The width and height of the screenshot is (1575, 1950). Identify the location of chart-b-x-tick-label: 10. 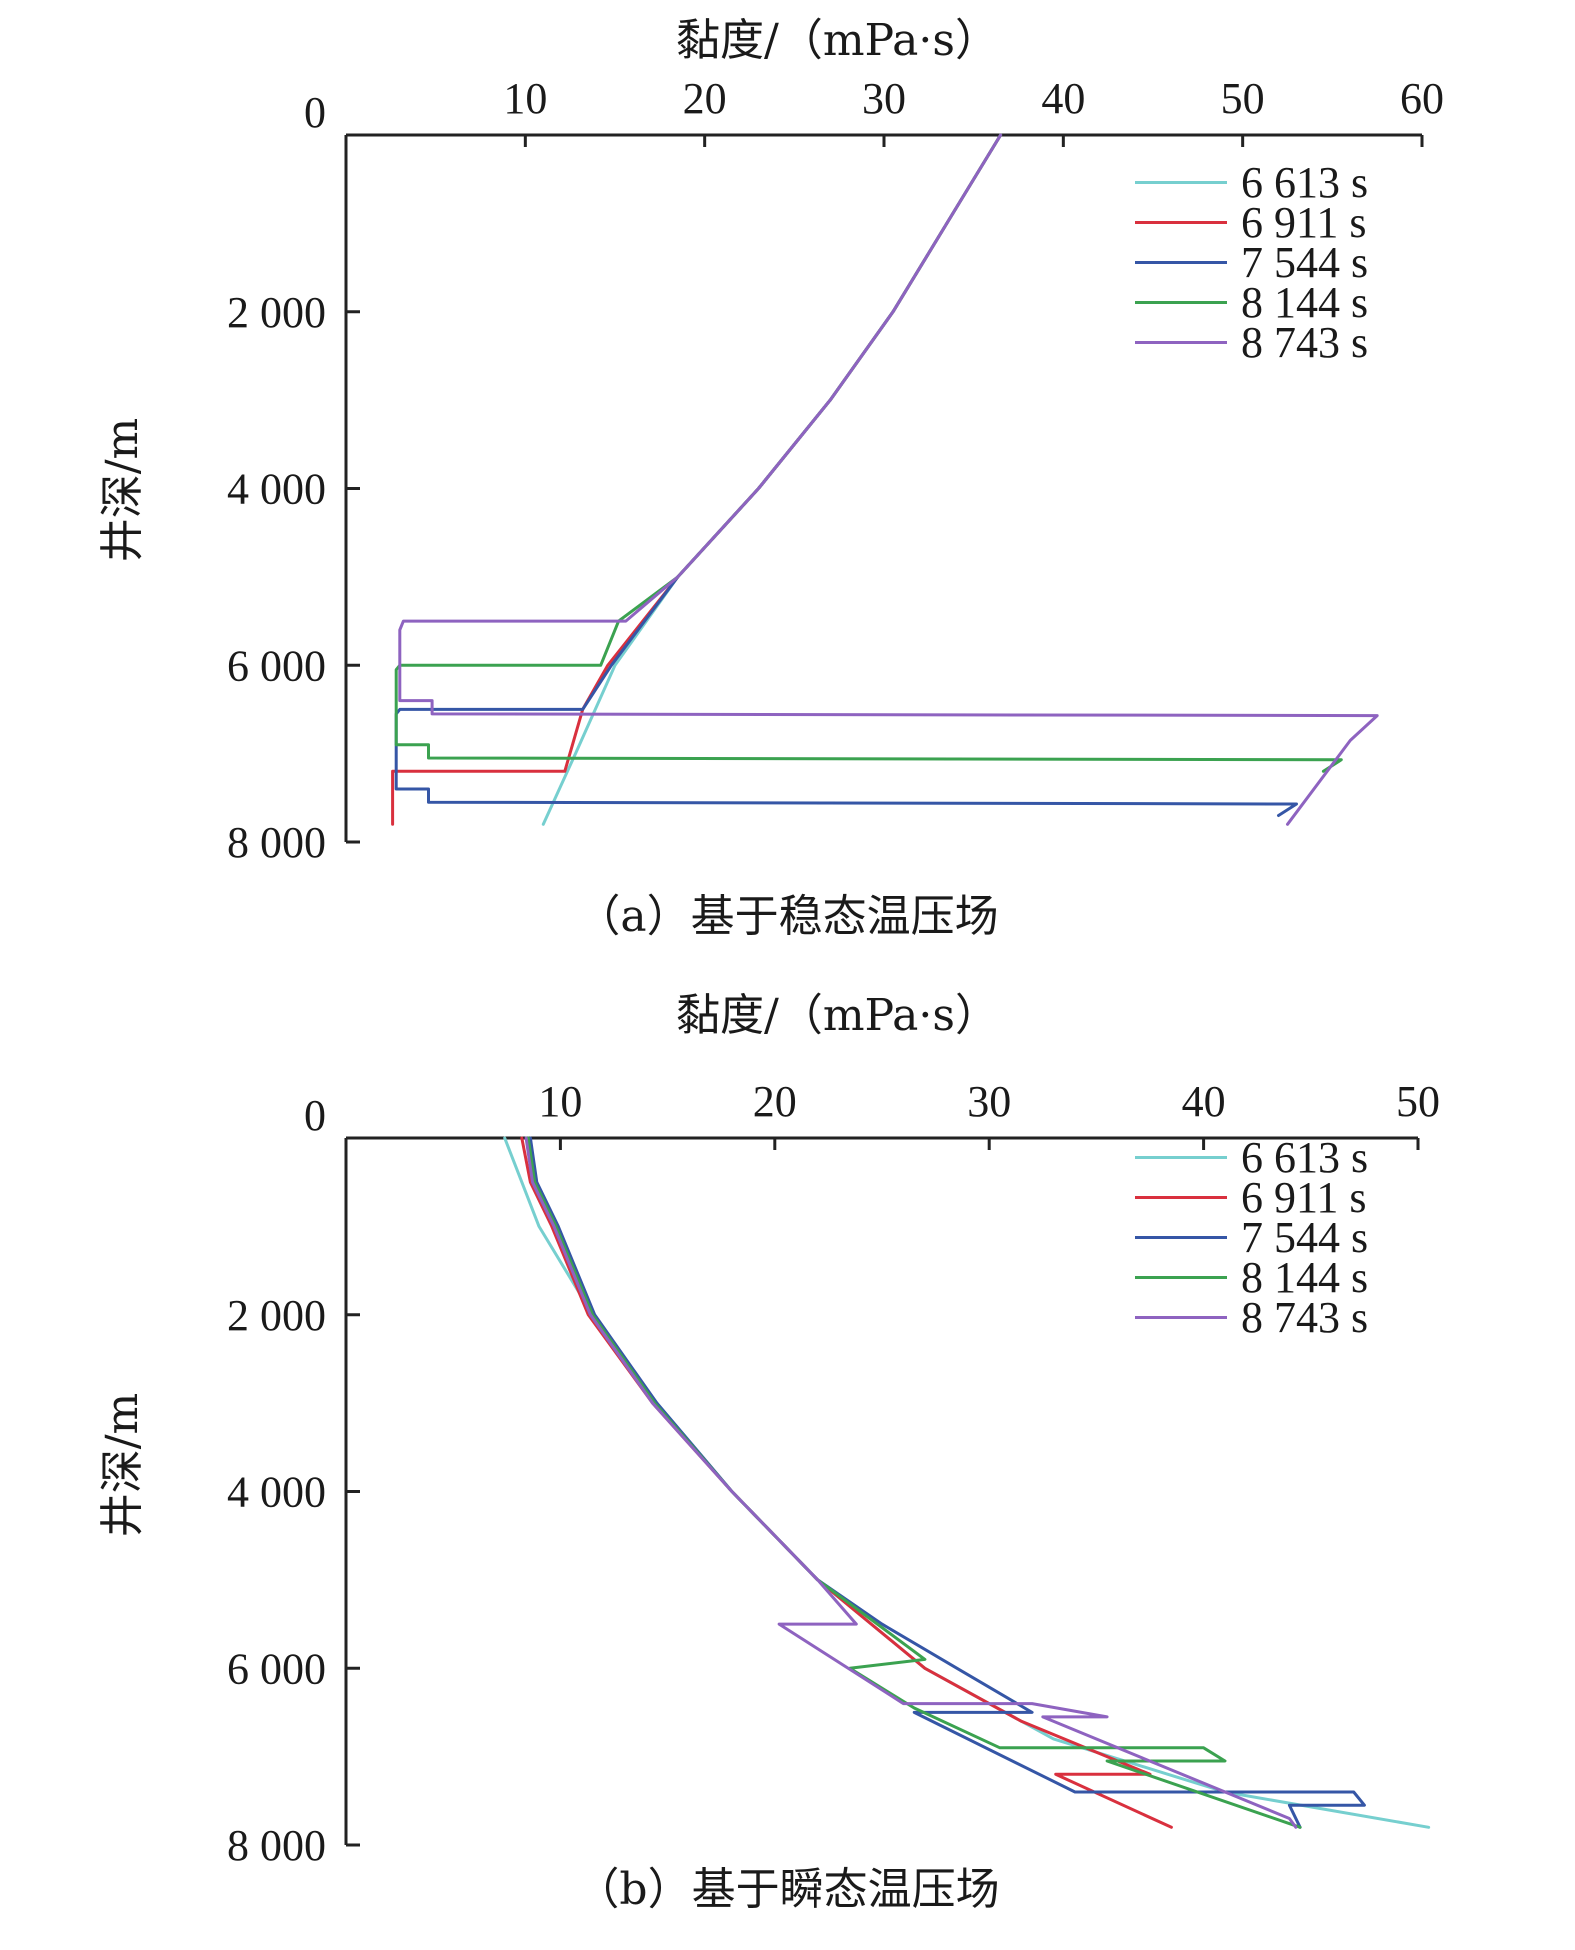
(560, 1101).